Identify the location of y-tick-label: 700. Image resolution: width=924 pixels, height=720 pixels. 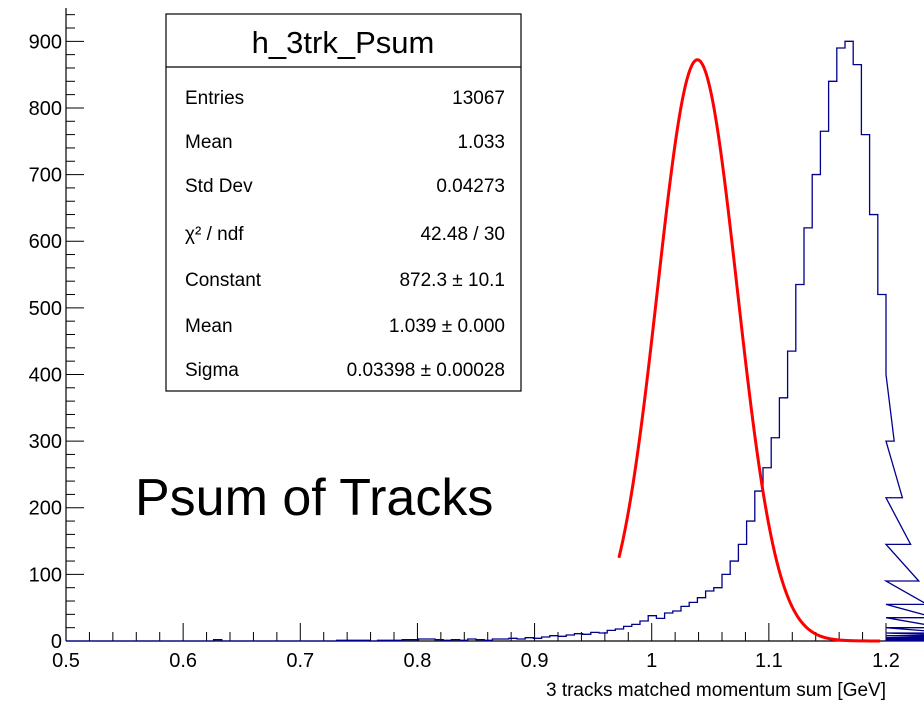
(45, 176).